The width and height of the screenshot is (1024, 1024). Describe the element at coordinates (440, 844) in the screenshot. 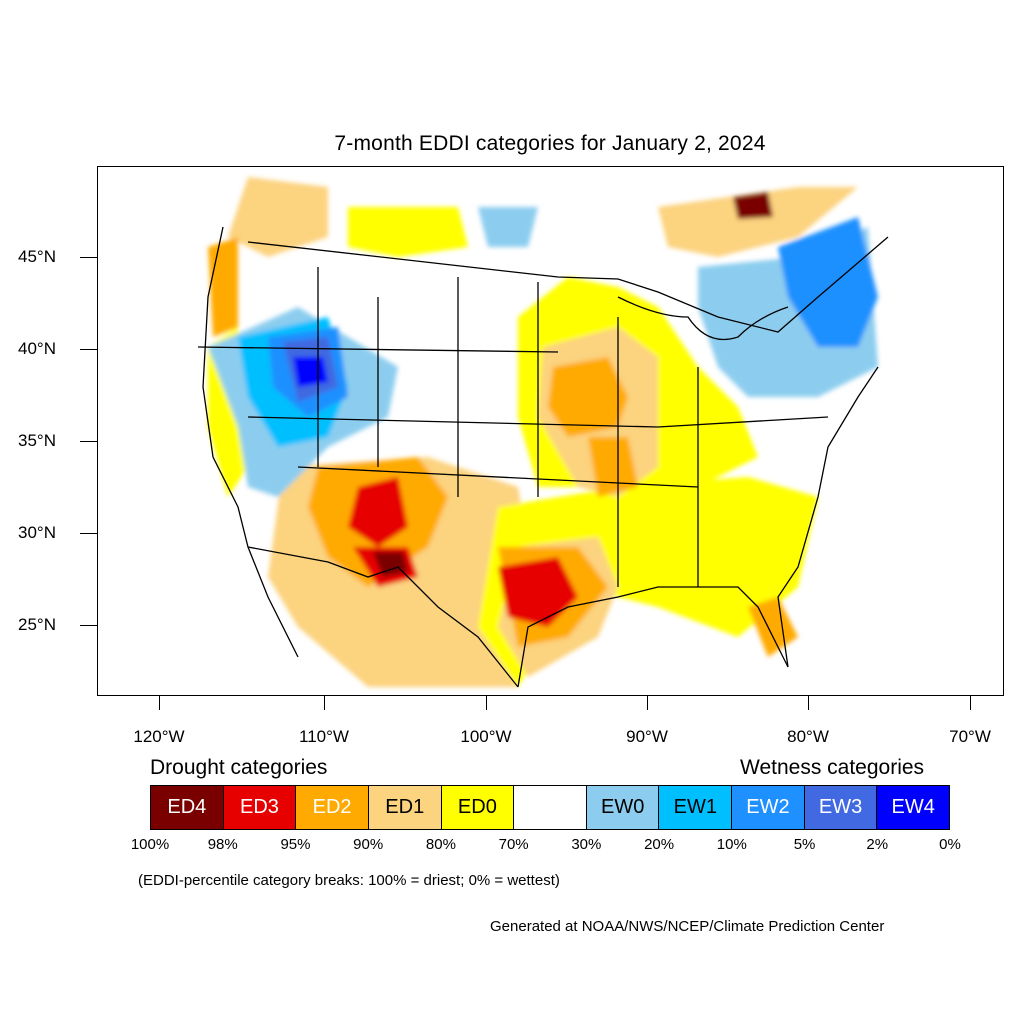

I see `legend-break-label: 80%` at that location.